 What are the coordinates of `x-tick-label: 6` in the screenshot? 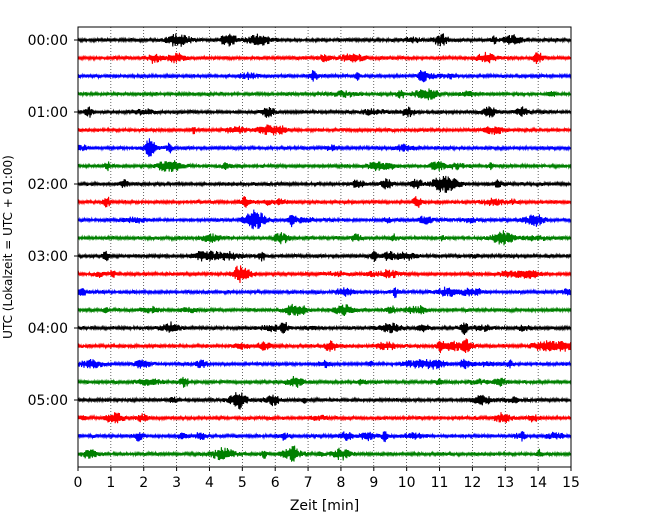 It's located at (275, 483).